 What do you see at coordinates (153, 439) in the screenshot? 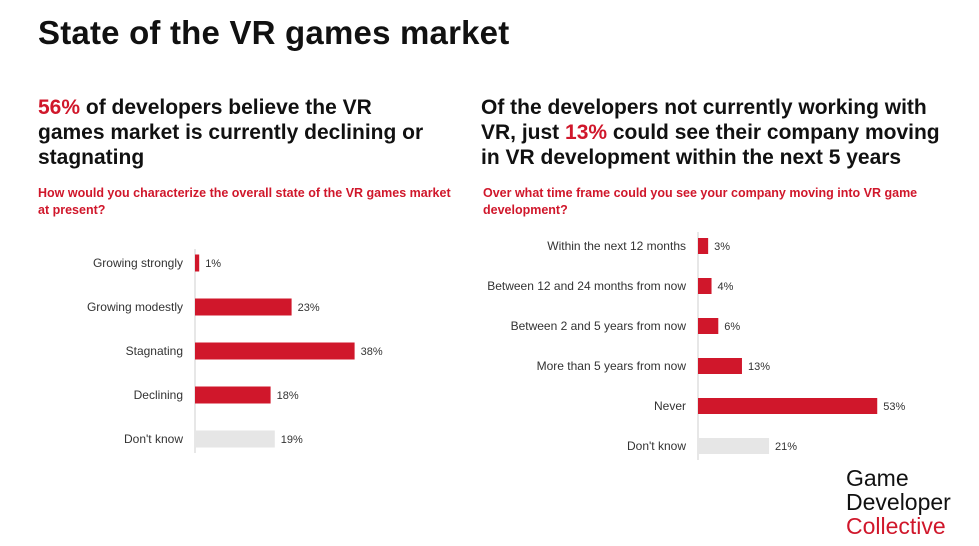
I see `market-state-category-label: Don't know` at bounding box center [153, 439].